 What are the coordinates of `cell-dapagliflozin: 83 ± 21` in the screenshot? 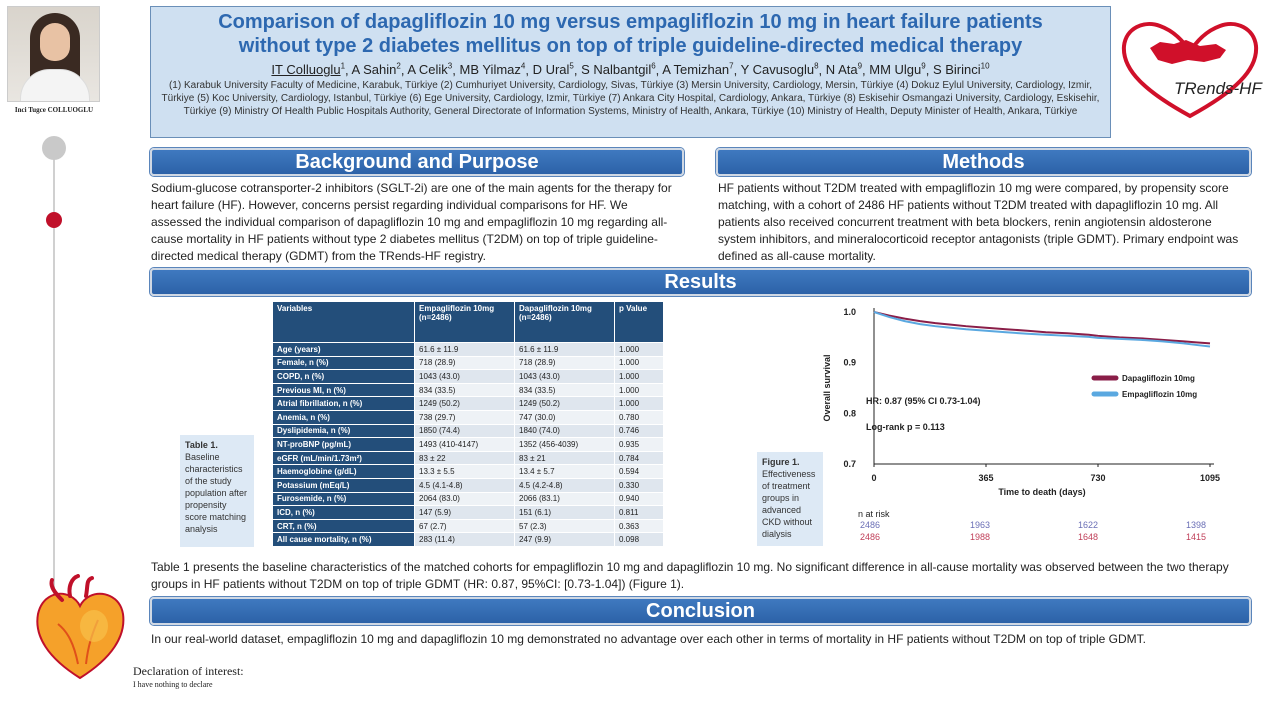 It's located at (564, 458).